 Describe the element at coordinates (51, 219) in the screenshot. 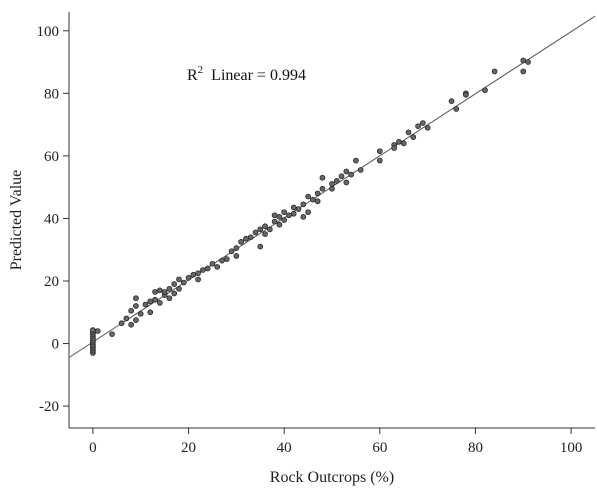

I see `y-tick-label: 40` at that location.